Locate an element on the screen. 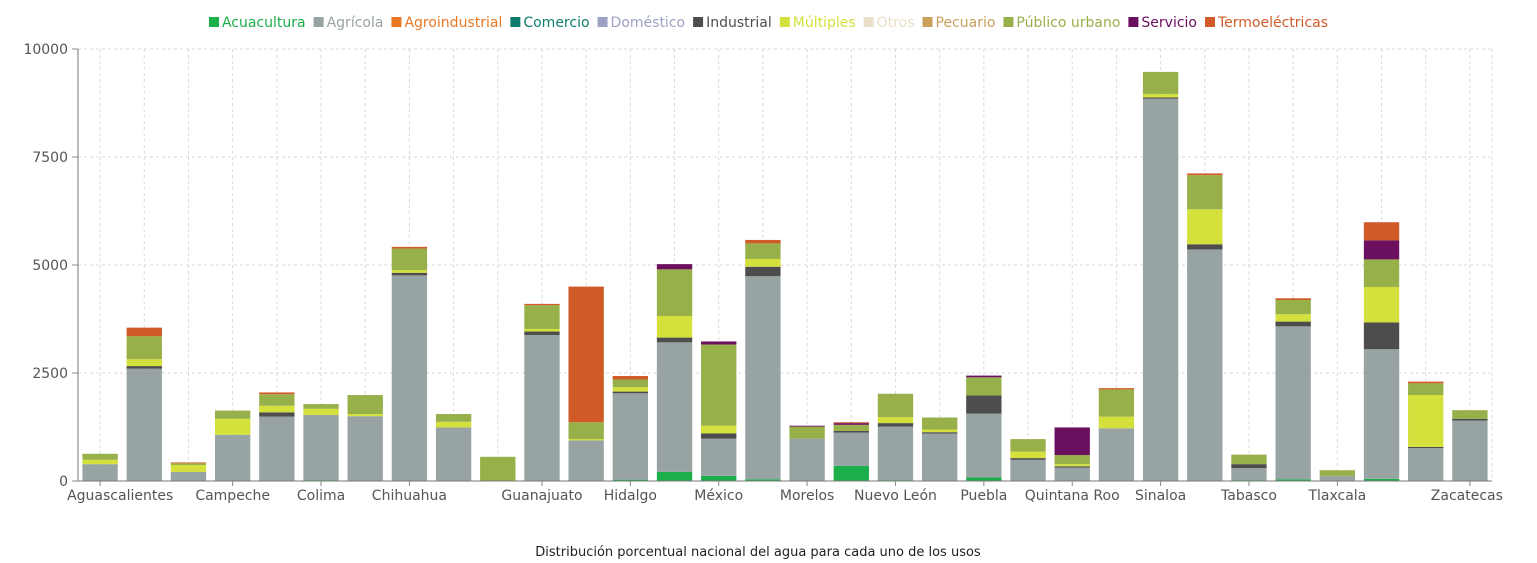 This screenshot has width=1537, height=563. legend-item-otros: Otros is located at coordinates (889, 23).